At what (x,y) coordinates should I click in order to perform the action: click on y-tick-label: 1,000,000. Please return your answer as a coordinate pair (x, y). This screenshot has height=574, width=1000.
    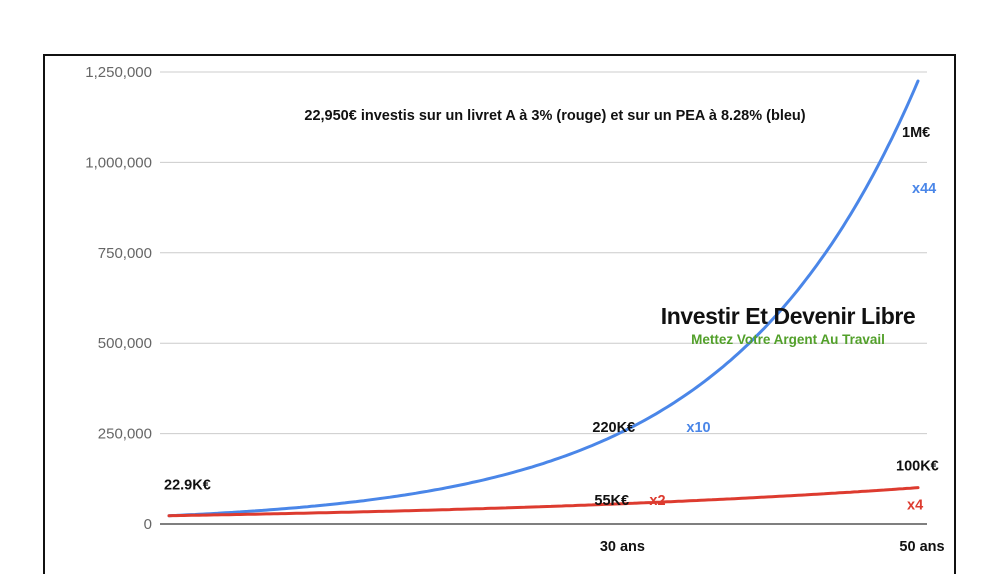
    Looking at the image, I should click on (118, 162).